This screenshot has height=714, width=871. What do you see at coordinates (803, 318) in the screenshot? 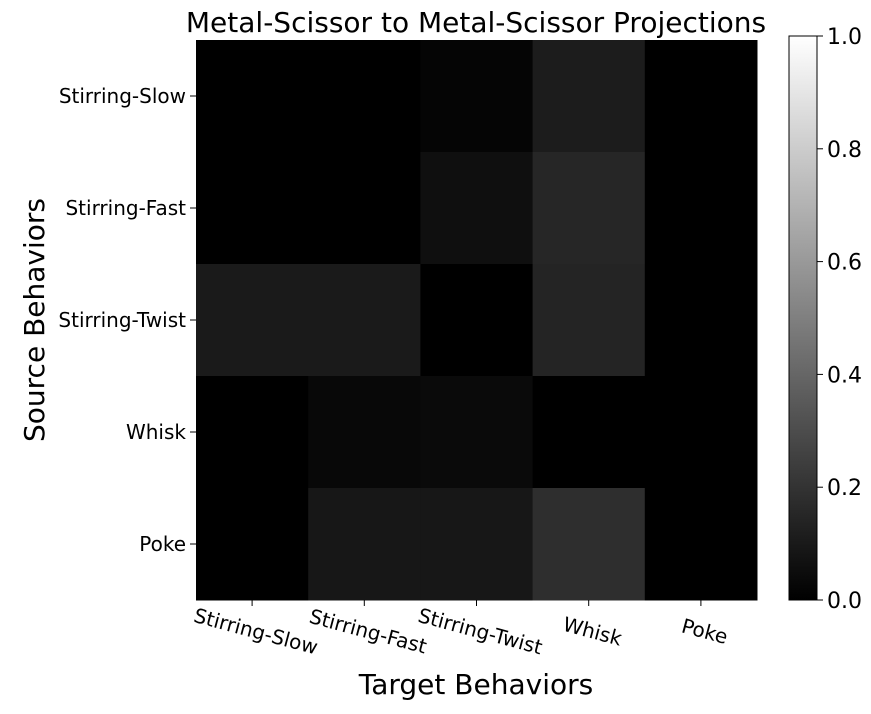
I see `colorbar` at bounding box center [803, 318].